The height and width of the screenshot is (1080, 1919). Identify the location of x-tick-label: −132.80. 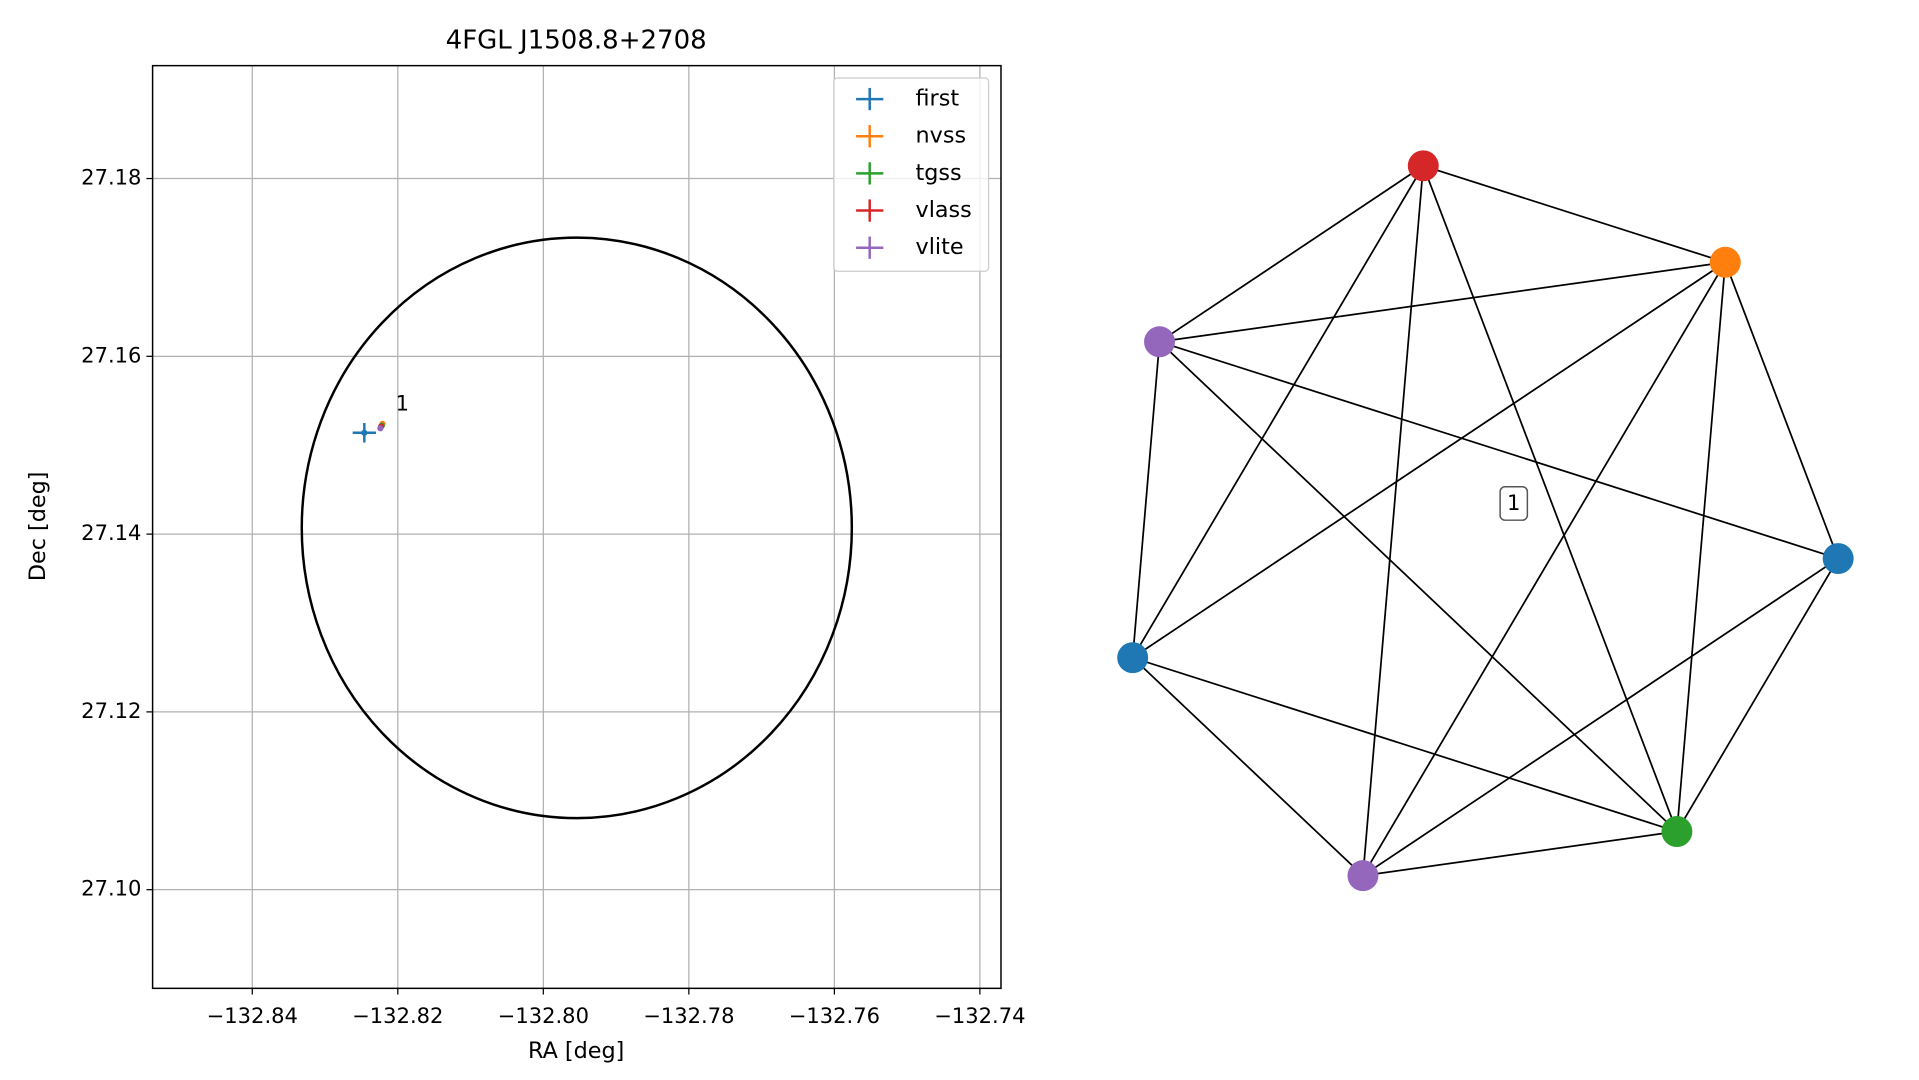
(543, 1015).